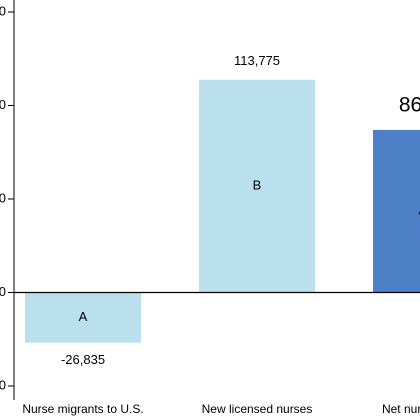  Describe the element at coordinates (3, 197) in the screenshot. I see `y-tick-label: 50000` at that location.